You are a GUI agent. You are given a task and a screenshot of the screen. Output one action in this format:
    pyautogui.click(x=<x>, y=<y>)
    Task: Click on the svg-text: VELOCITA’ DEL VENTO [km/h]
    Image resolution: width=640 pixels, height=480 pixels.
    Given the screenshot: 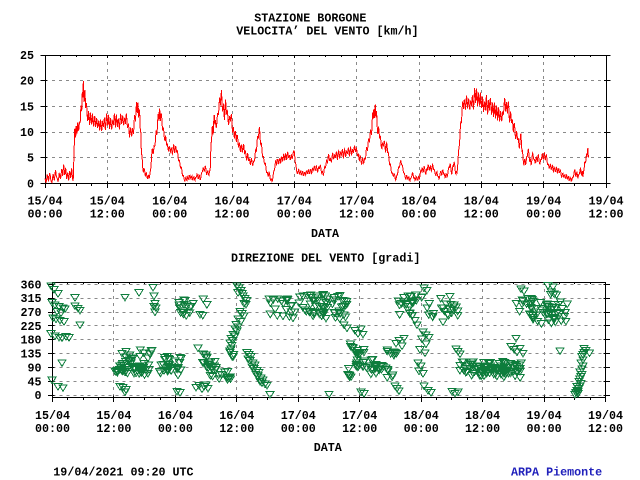 What is the action you would take?
    pyautogui.click(x=327, y=32)
    